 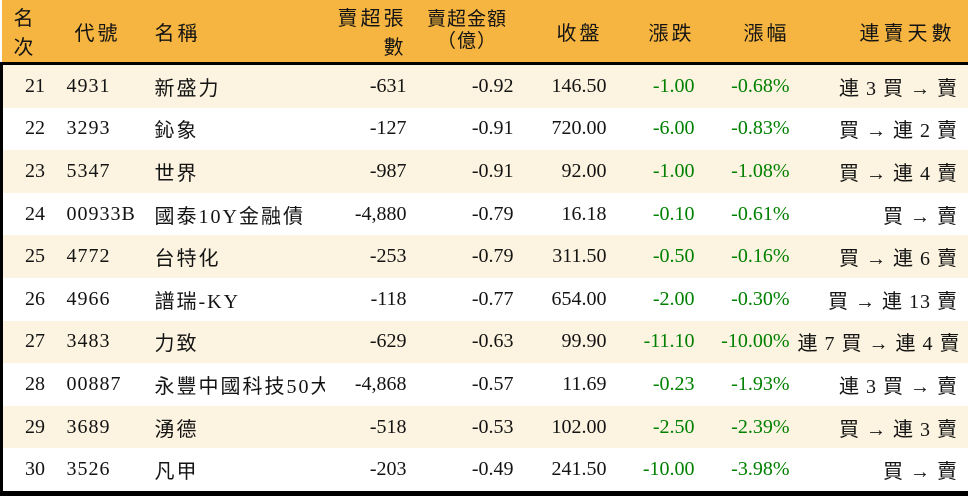 What do you see at coordinates (750, 299) in the screenshot?
I see `cell-change_pct: -0.30%` at bounding box center [750, 299].